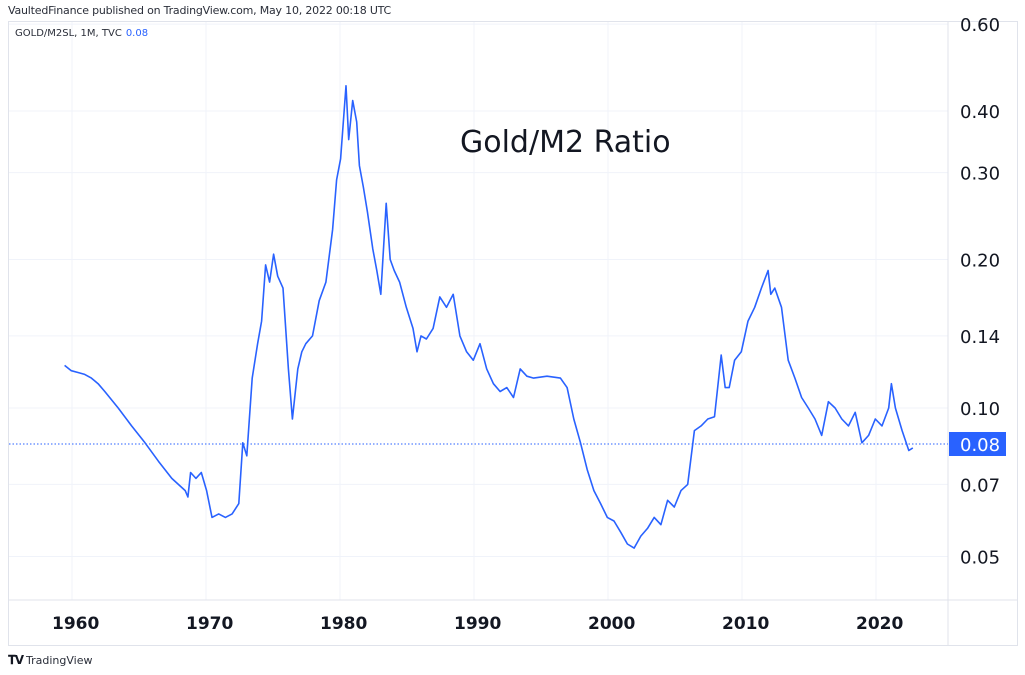 The height and width of the screenshot is (675, 1025). I want to click on price-axis-label: 0.07, so click(980, 485).